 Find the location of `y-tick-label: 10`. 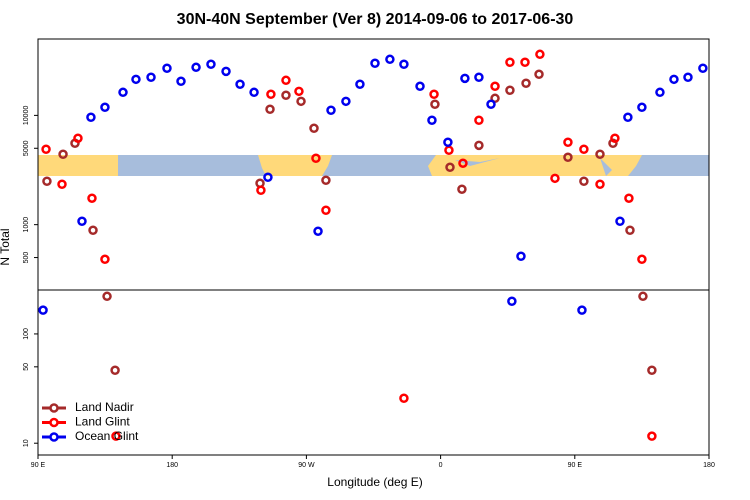

y-tick-label: 10 is located at coordinates (26, 443).